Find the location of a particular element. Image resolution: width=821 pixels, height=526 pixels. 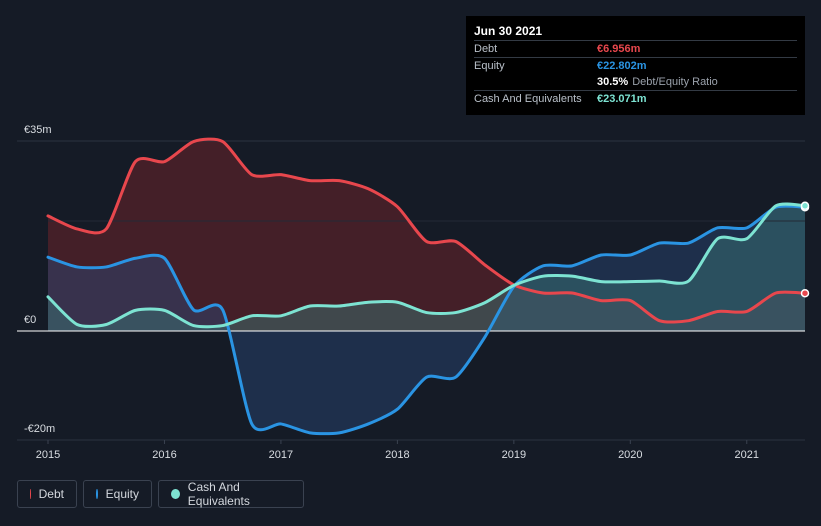

end-marker-cash-and-equivalents is located at coordinates (805, 206).